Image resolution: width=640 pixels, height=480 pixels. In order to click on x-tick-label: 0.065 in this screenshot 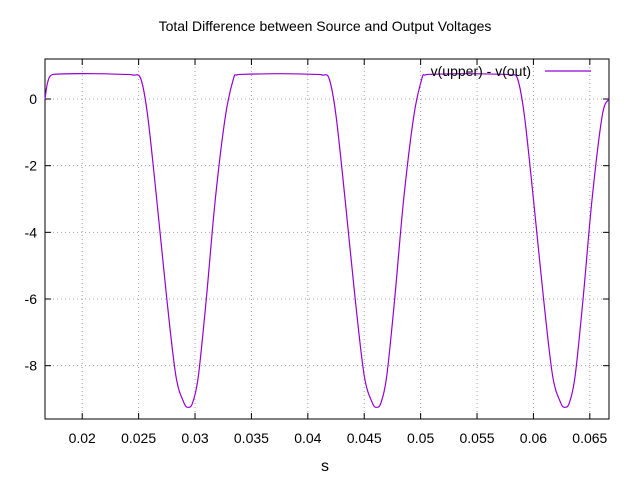, I will do `click(589, 438)`.